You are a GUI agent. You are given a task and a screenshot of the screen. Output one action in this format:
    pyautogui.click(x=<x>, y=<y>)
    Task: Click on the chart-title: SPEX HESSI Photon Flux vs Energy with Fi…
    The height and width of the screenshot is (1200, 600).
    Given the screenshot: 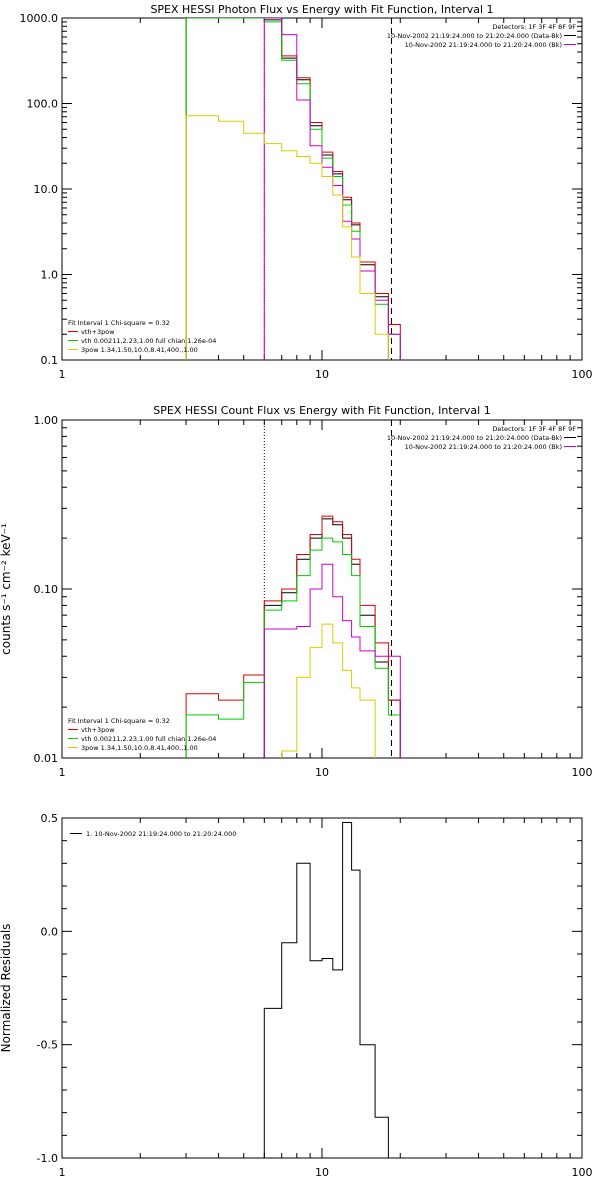 What is the action you would take?
    pyautogui.click(x=321, y=9)
    